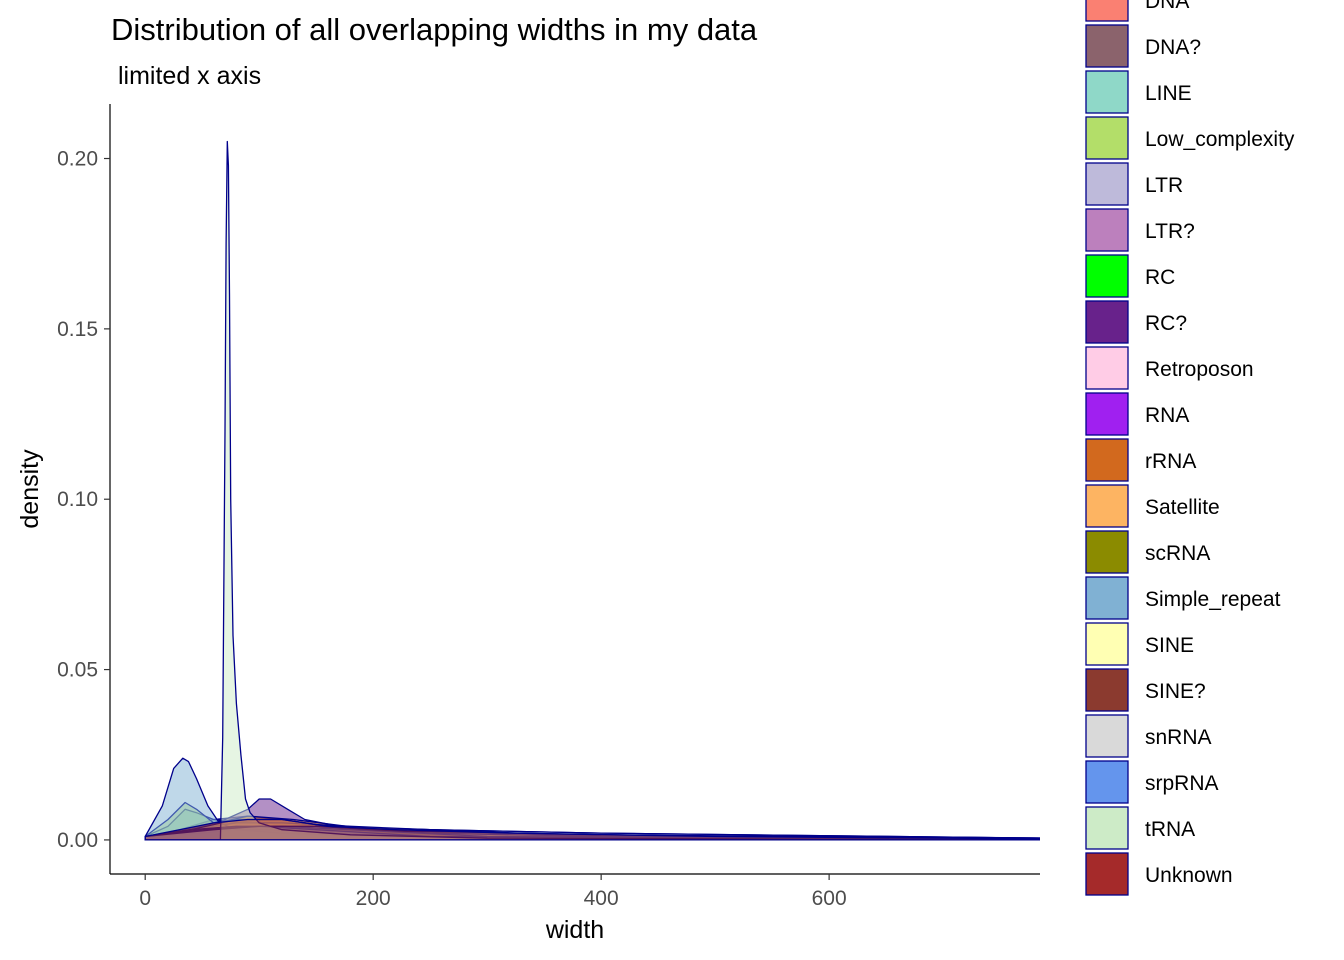  I want to click on legend-label-rc: RC?, so click(1166, 323).